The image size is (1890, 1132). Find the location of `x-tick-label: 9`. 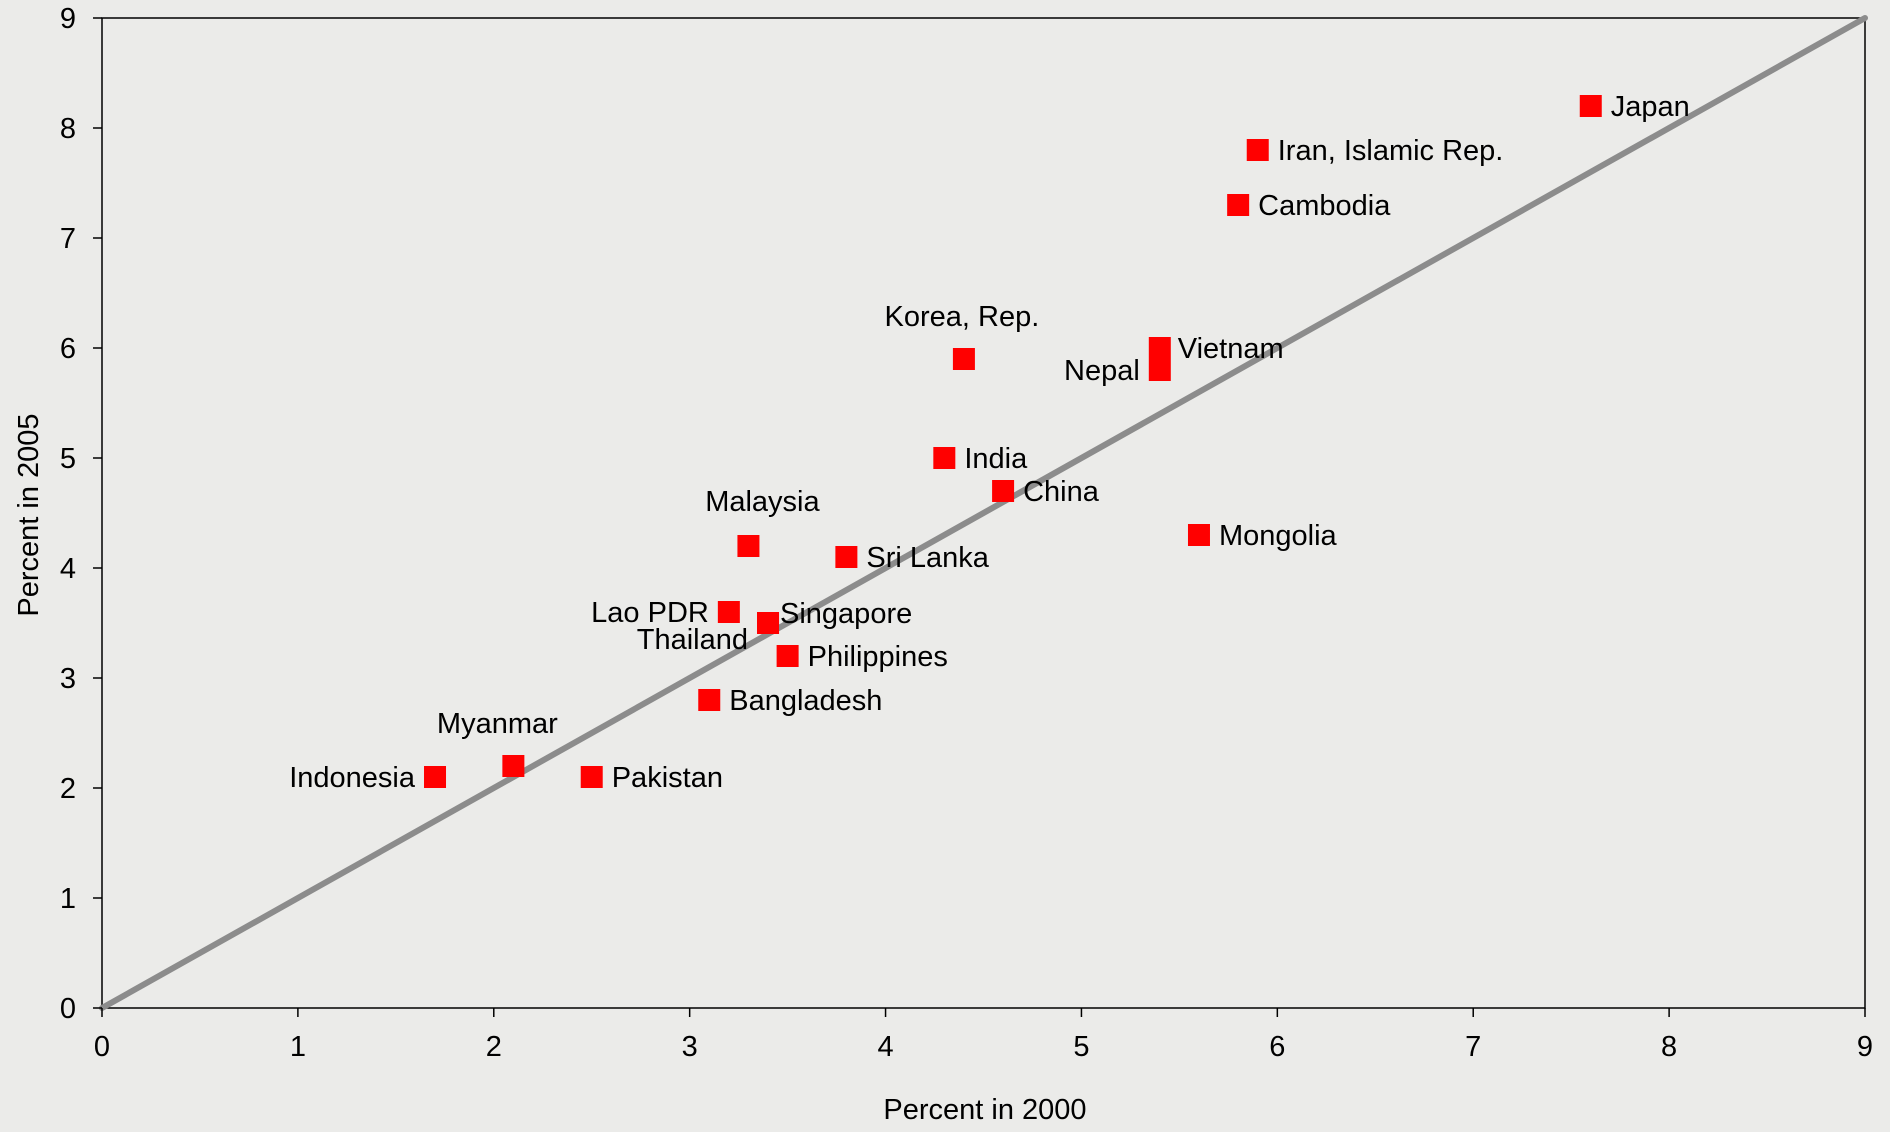

x-tick-label: 9 is located at coordinates (1865, 1047).